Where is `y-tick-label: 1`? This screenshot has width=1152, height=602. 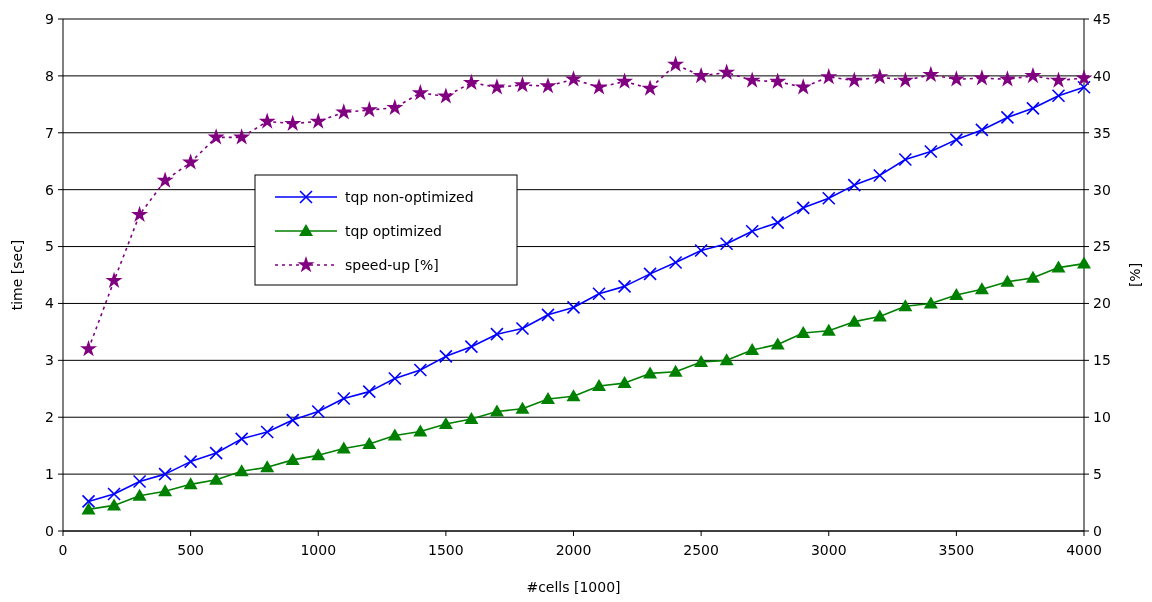
y-tick-label: 1 is located at coordinates (49, 474).